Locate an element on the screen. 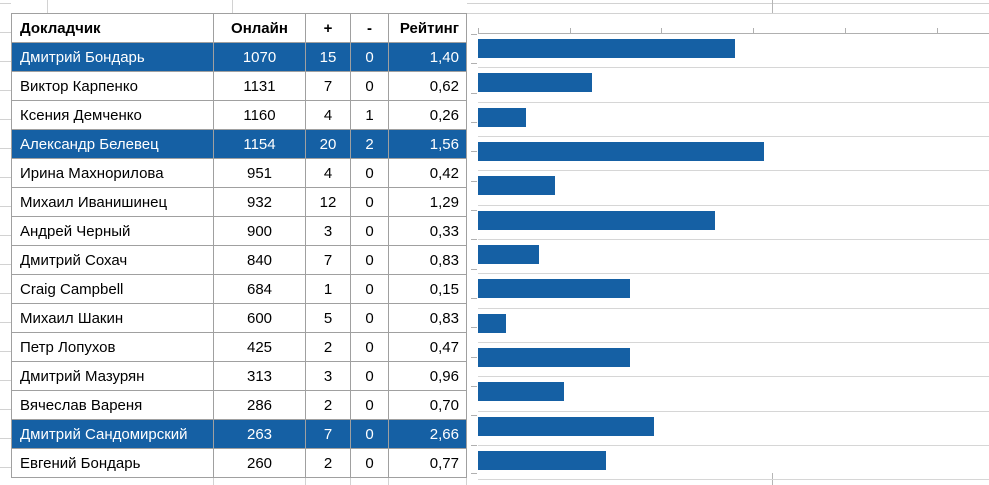  cell-rating: 1,29 is located at coordinates (428, 202).